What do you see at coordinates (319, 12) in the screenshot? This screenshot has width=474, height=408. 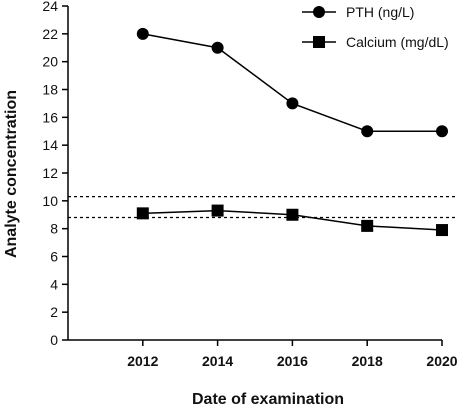 I see `legend-marker-circle` at bounding box center [319, 12].